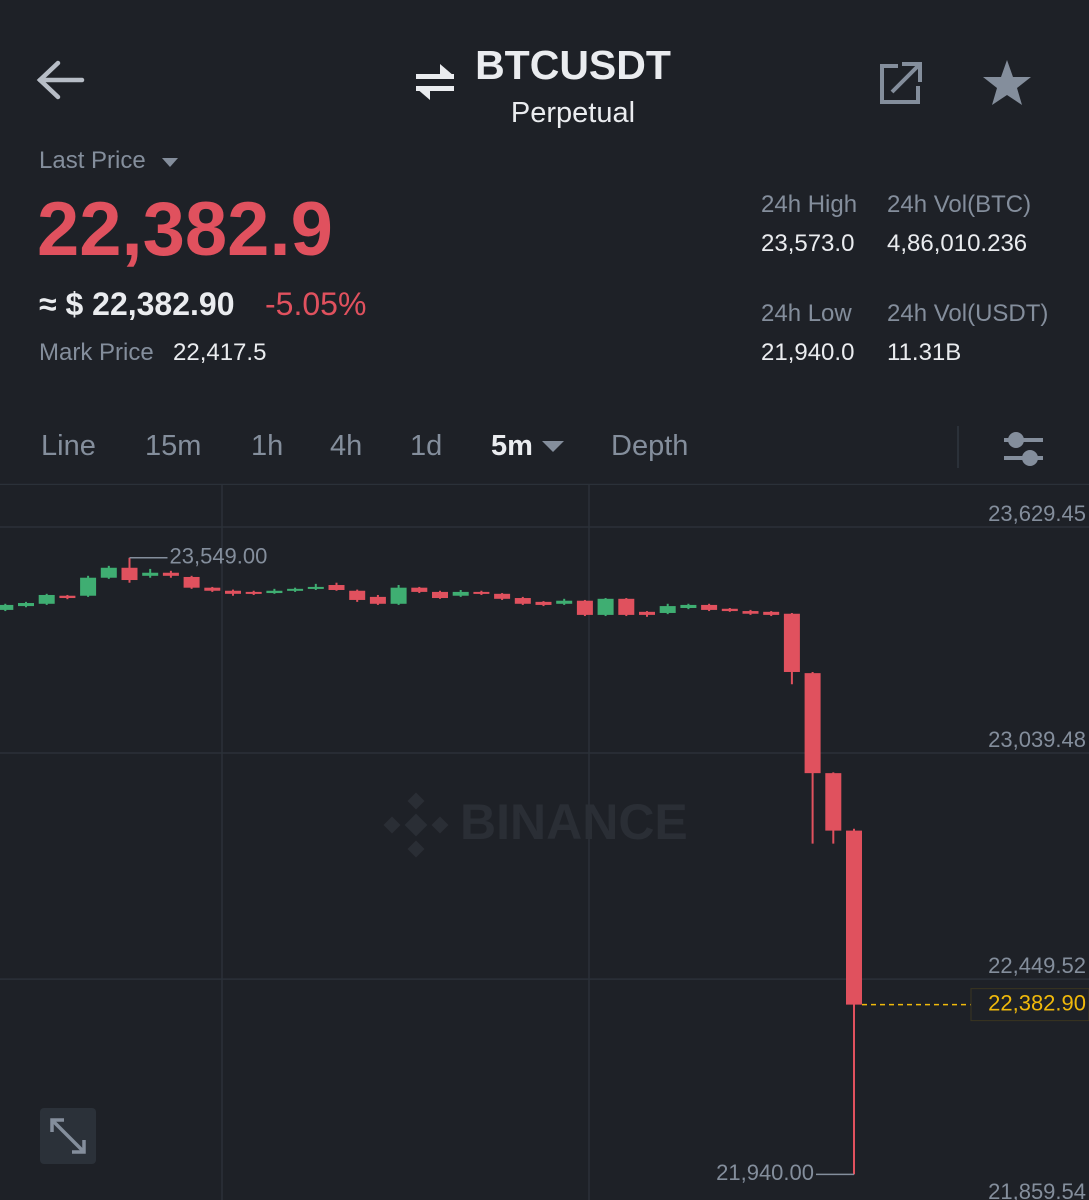 Image resolution: width=1089 pixels, height=1200 pixels. I want to click on tab: 1h, so click(267, 446).